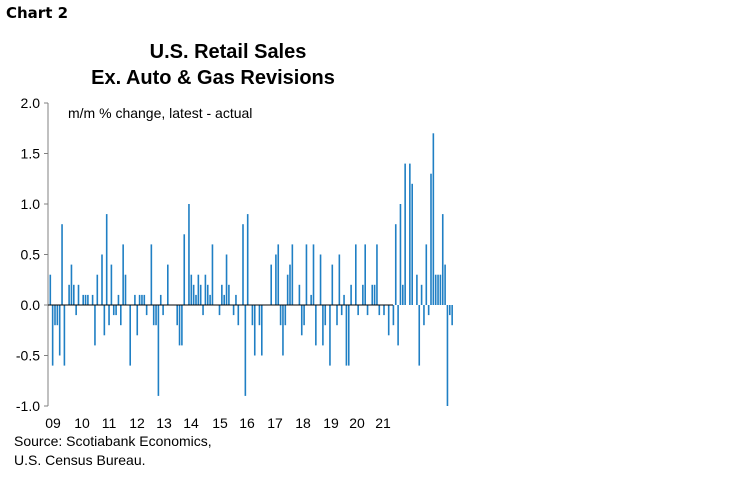 This screenshot has height=482, width=750. What do you see at coordinates (82, 423) in the screenshot?
I see `x-tick-label: 10` at bounding box center [82, 423].